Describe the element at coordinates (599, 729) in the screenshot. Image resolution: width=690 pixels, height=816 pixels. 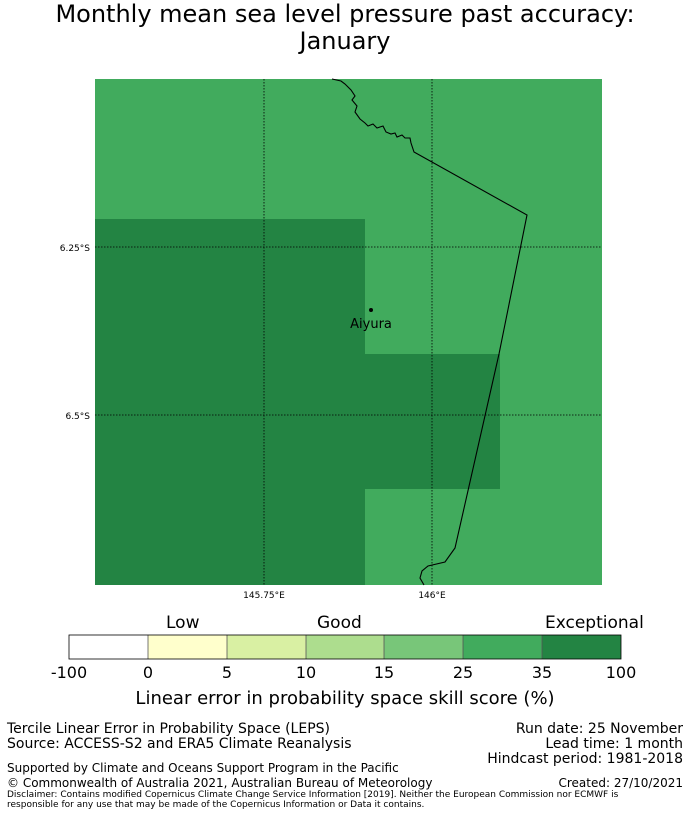
I see `run-date-text: Run date: 25 November` at that location.